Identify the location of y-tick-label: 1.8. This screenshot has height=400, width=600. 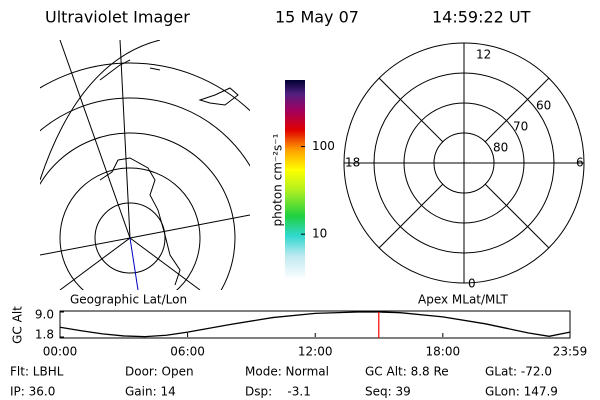
(44, 335).